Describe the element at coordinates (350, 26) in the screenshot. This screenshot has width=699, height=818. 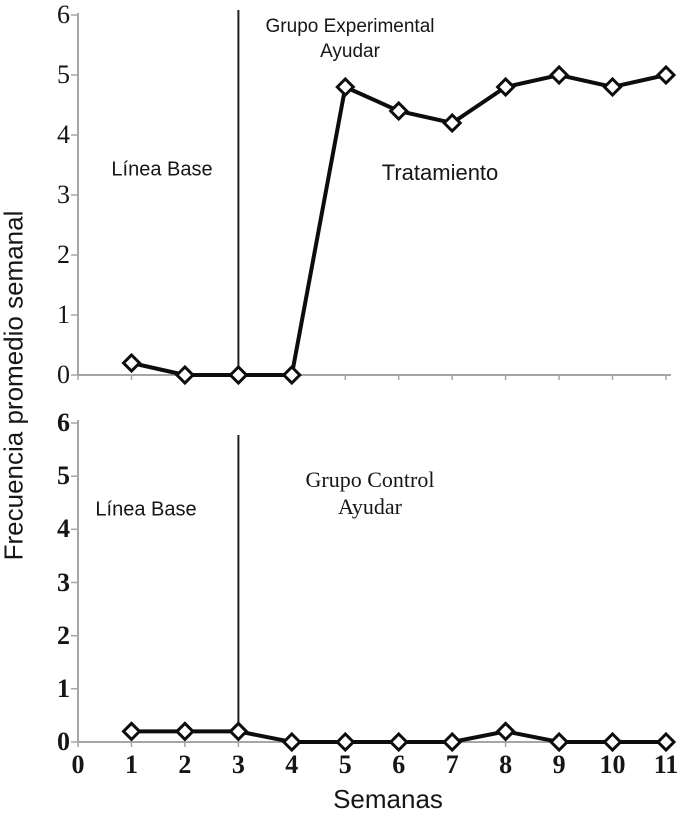
I see `chart1-title-line1: Grupo Experimental` at that location.